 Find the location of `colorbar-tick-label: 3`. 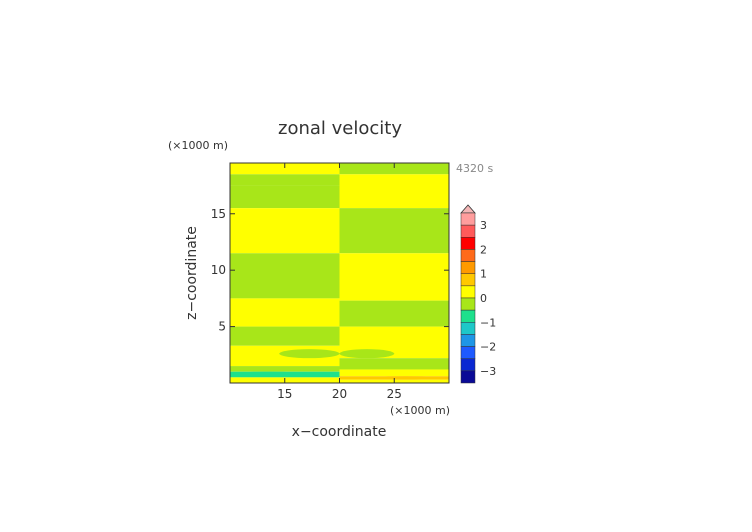

colorbar-tick-label: 3 is located at coordinates (483, 225).